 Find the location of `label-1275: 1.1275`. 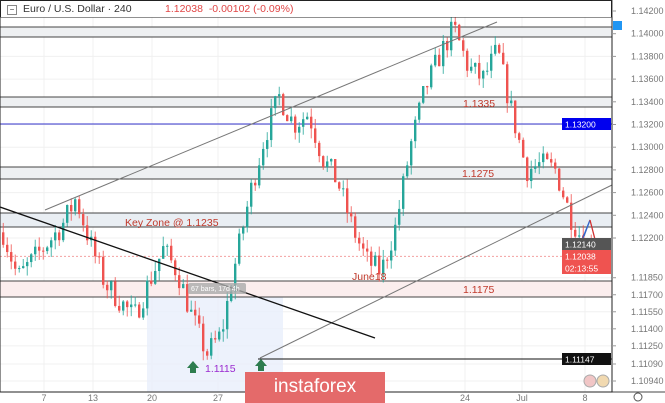

label-1275: 1.1275 is located at coordinates (478, 174).